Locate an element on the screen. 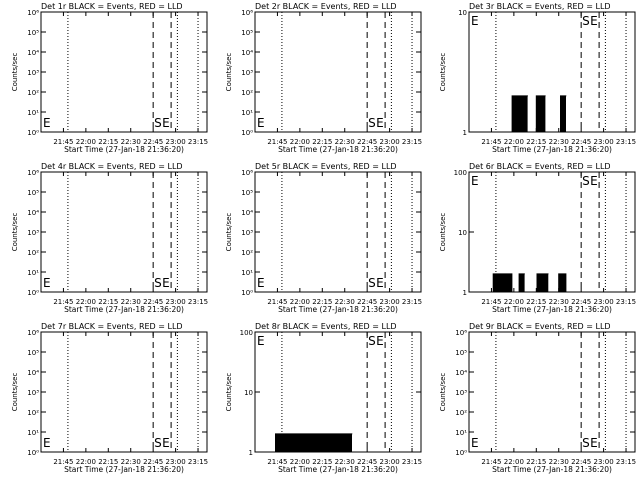  panel-title: Det 6r BLACK = Events, RED = LLD is located at coordinates (540, 166).